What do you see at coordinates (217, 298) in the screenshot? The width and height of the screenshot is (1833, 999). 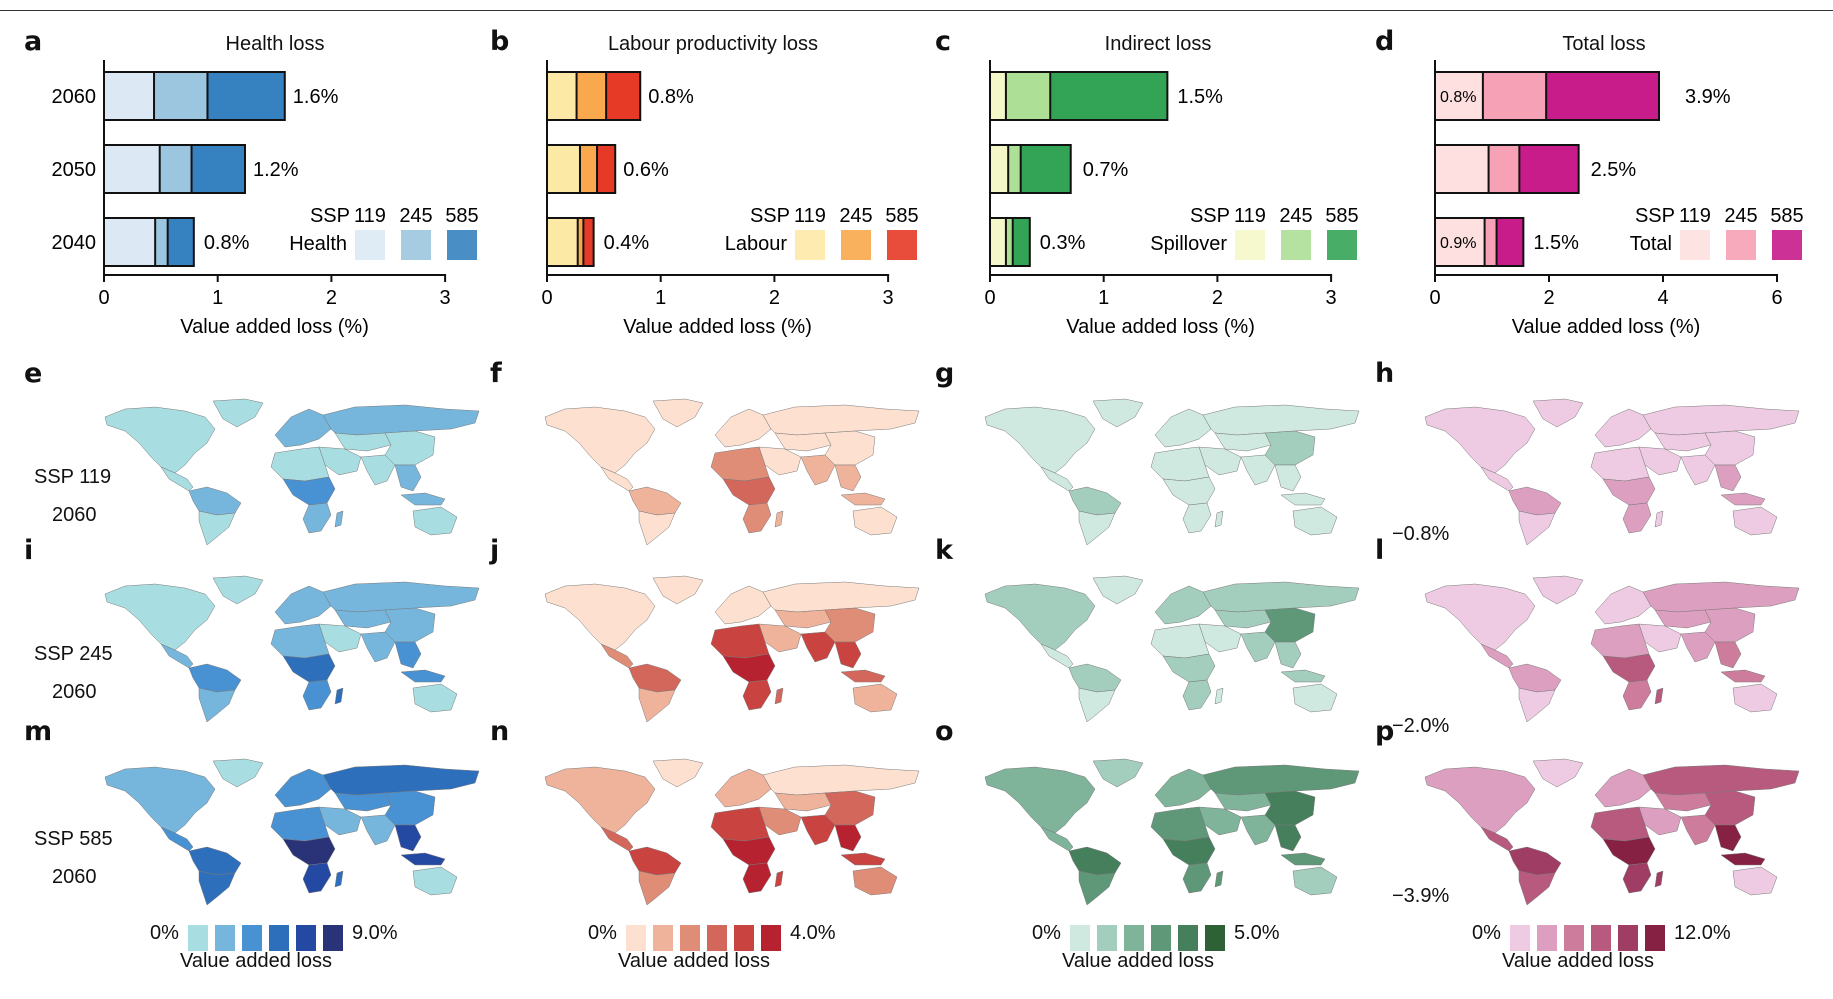 I see `x-tick-label: 1` at bounding box center [217, 298].